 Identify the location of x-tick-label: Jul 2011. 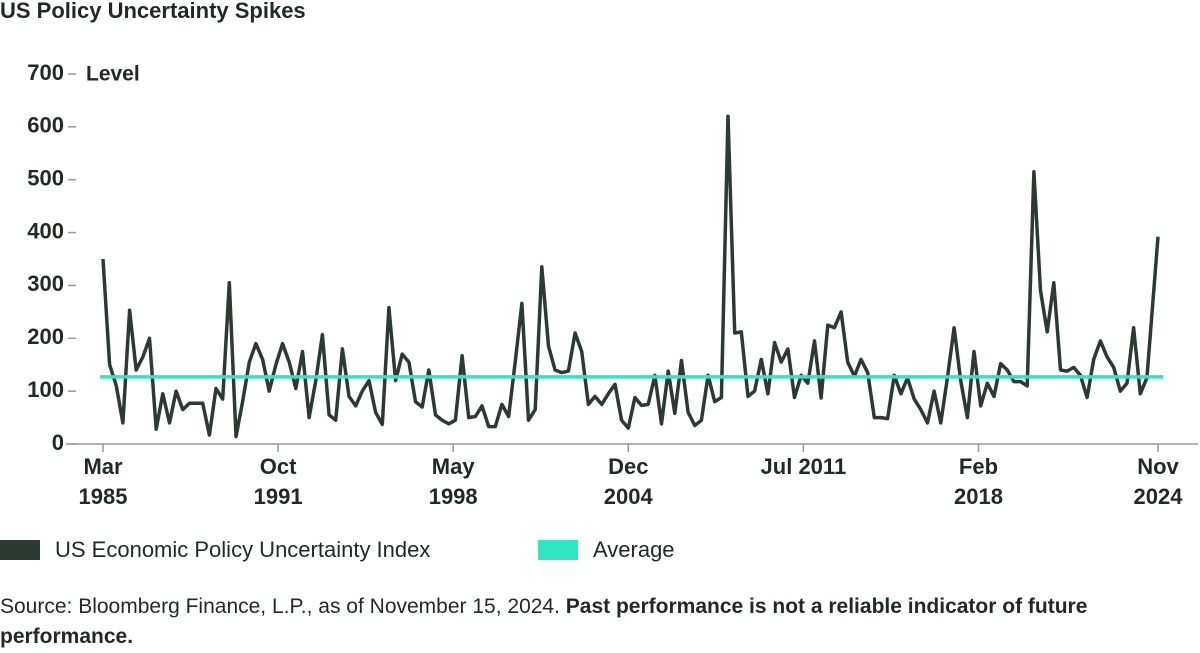
(803, 466).